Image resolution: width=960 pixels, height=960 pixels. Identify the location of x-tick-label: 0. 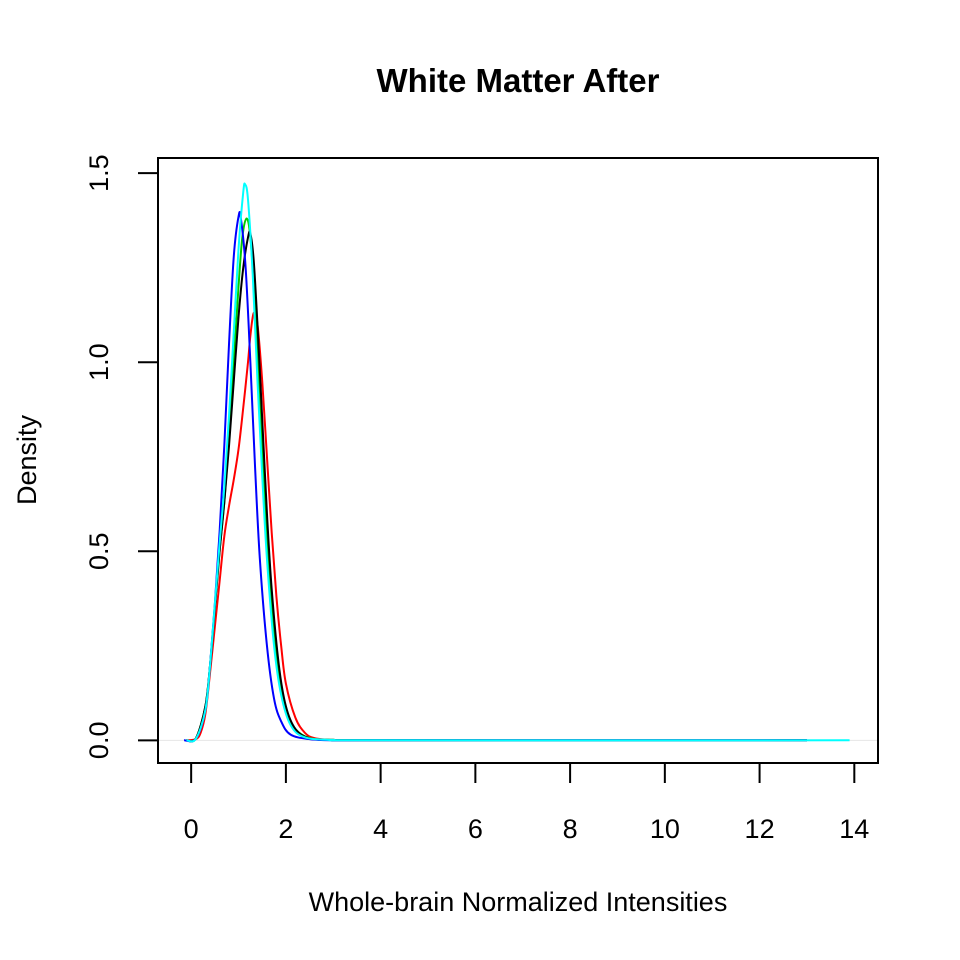
(191, 829).